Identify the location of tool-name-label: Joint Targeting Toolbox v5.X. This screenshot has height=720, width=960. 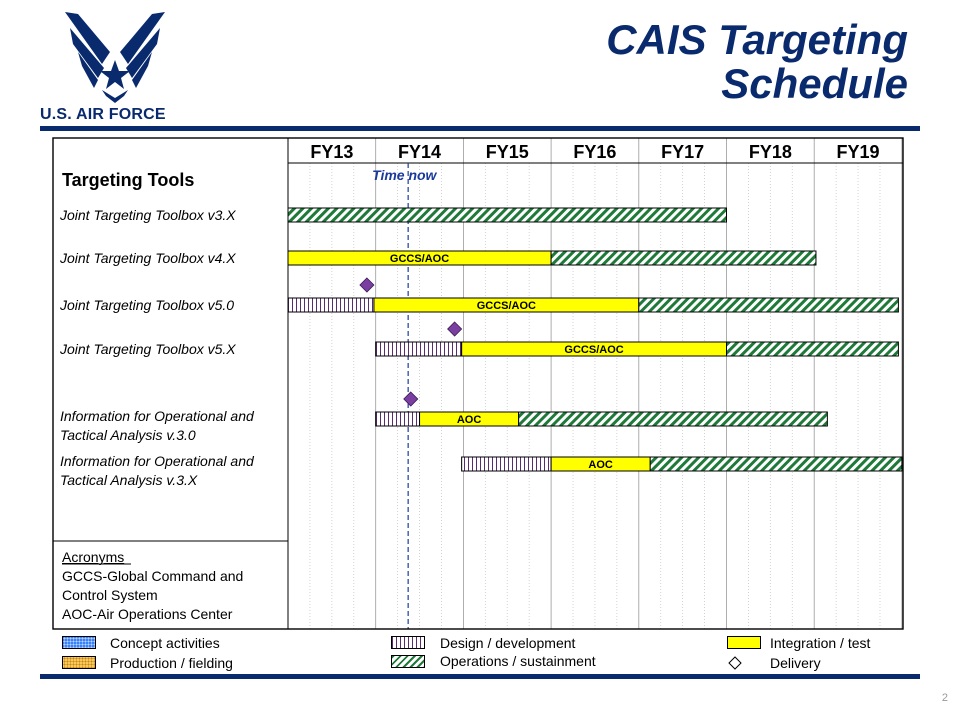
(147, 349).